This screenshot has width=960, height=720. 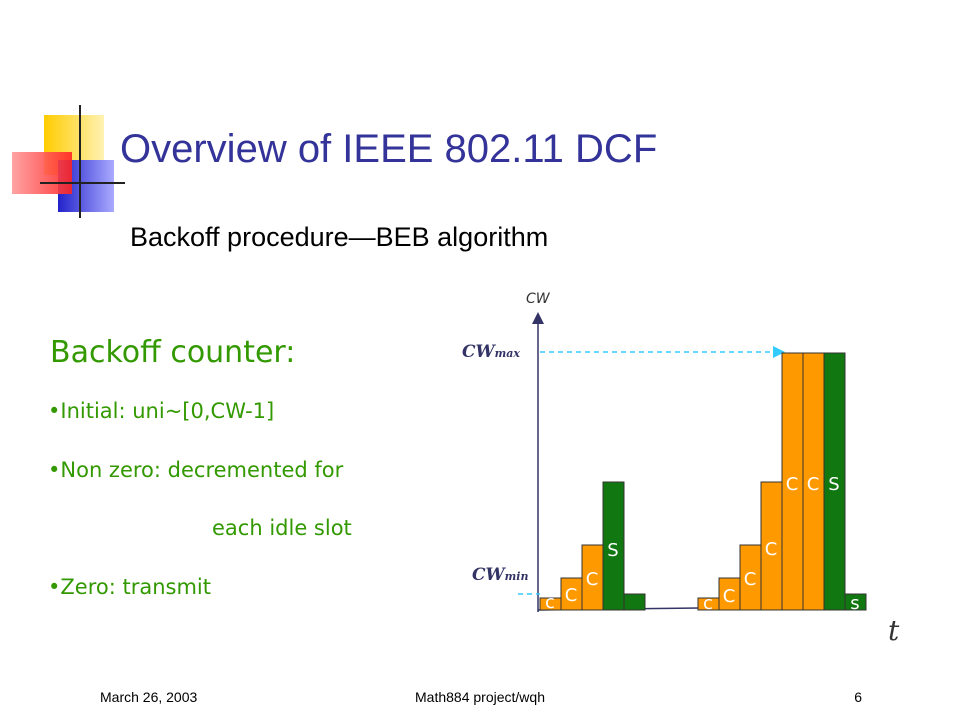 I want to click on decoration, so click(x=68, y=161).